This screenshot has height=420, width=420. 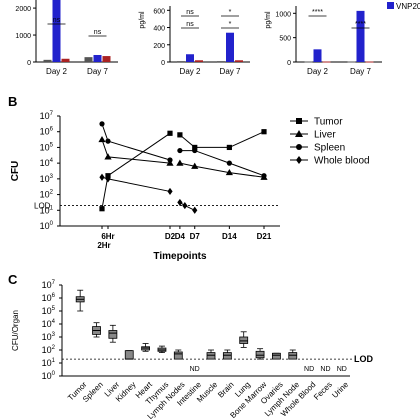 What do you see at coordinates (170, 236) in the screenshot?
I see `b-x-tick-label: D2` at bounding box center [170, 236].